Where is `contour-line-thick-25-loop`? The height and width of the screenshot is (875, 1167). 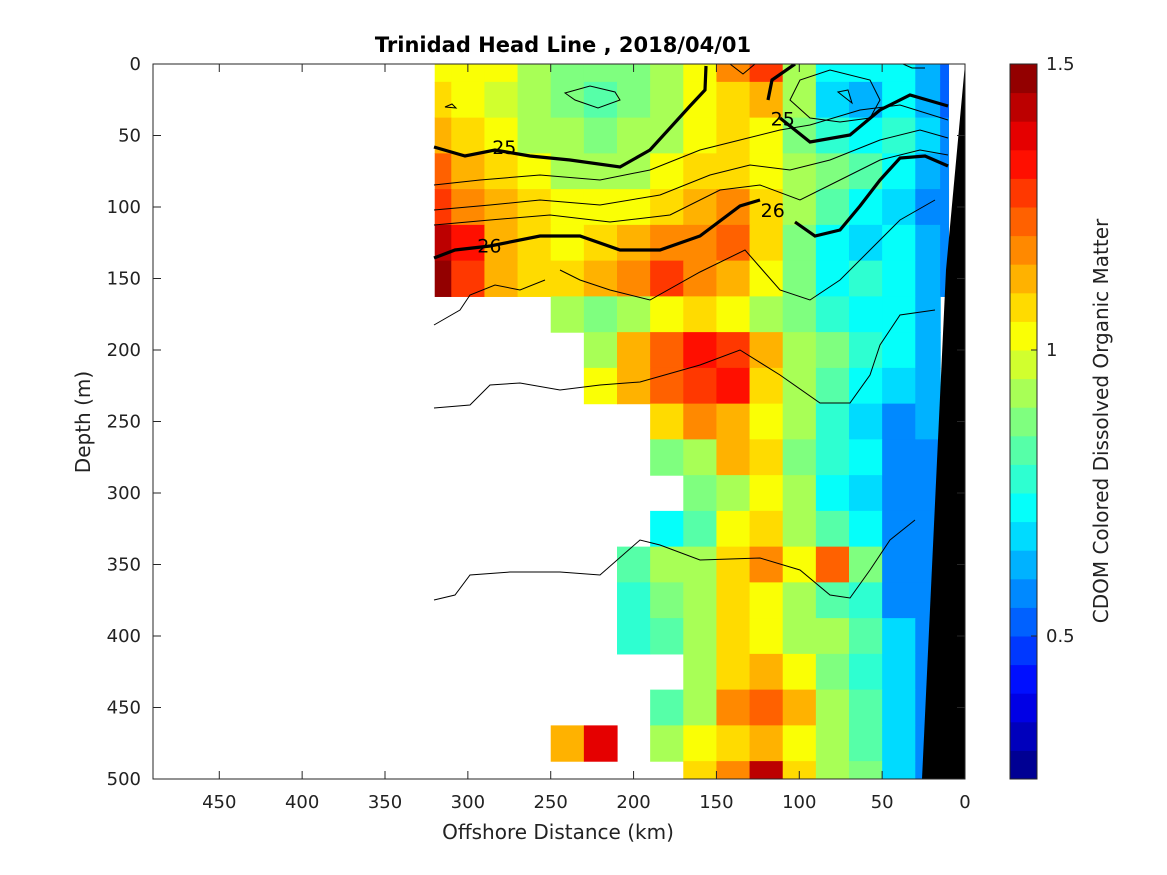 contour-line-thick-25-loop is located at coordinates (864, 118).